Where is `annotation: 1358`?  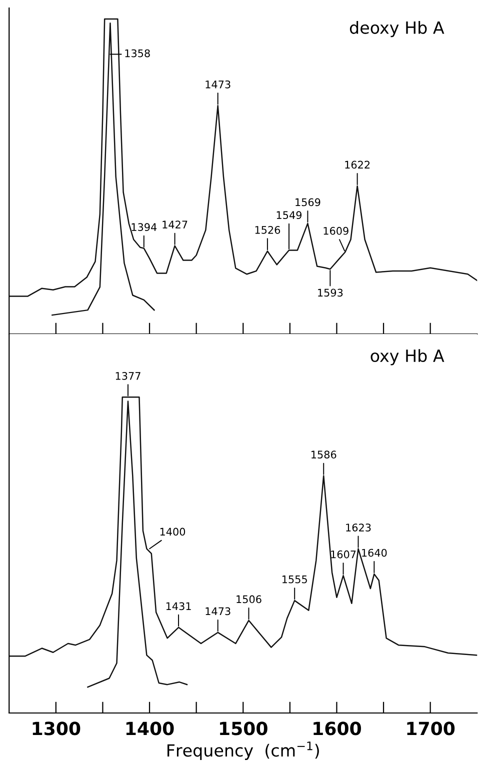 annotation: 1358 is located at coordinates (137, 53).